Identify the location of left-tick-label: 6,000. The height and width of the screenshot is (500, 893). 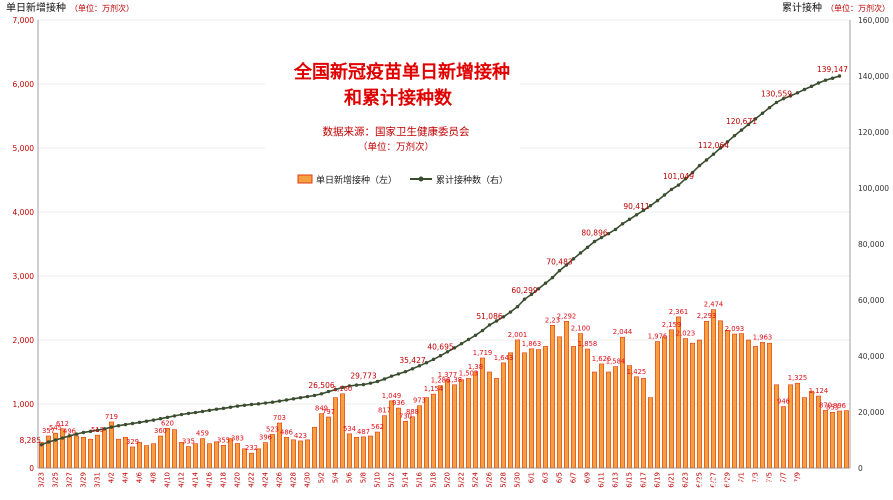
(24, 84).